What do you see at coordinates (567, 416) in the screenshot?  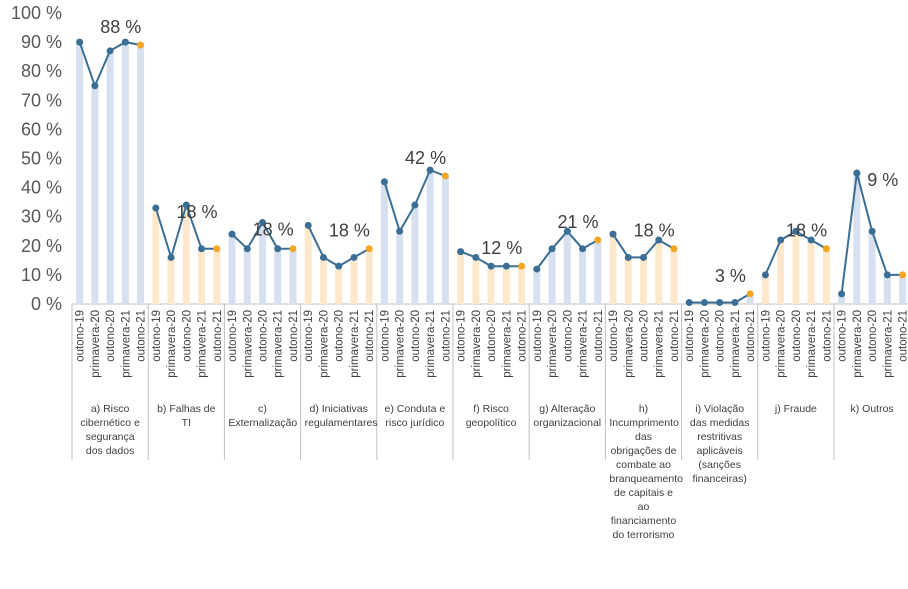 I see `category-label: g) Alteração organizacional` at bounding box center [567, 416].